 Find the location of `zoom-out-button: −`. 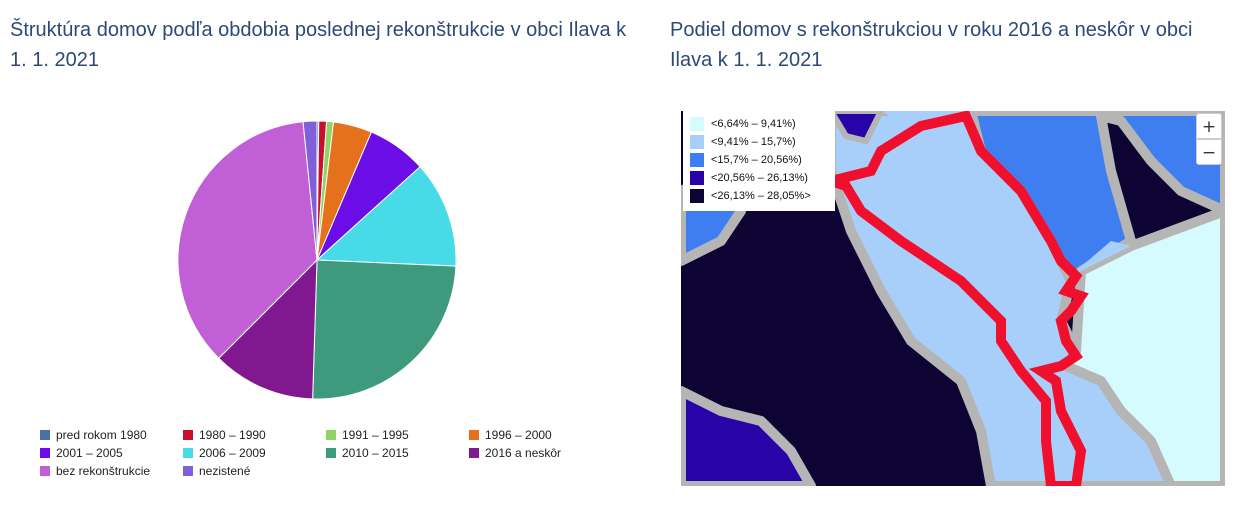

zoom-out-button: − is located at coordinates (1209, 152).